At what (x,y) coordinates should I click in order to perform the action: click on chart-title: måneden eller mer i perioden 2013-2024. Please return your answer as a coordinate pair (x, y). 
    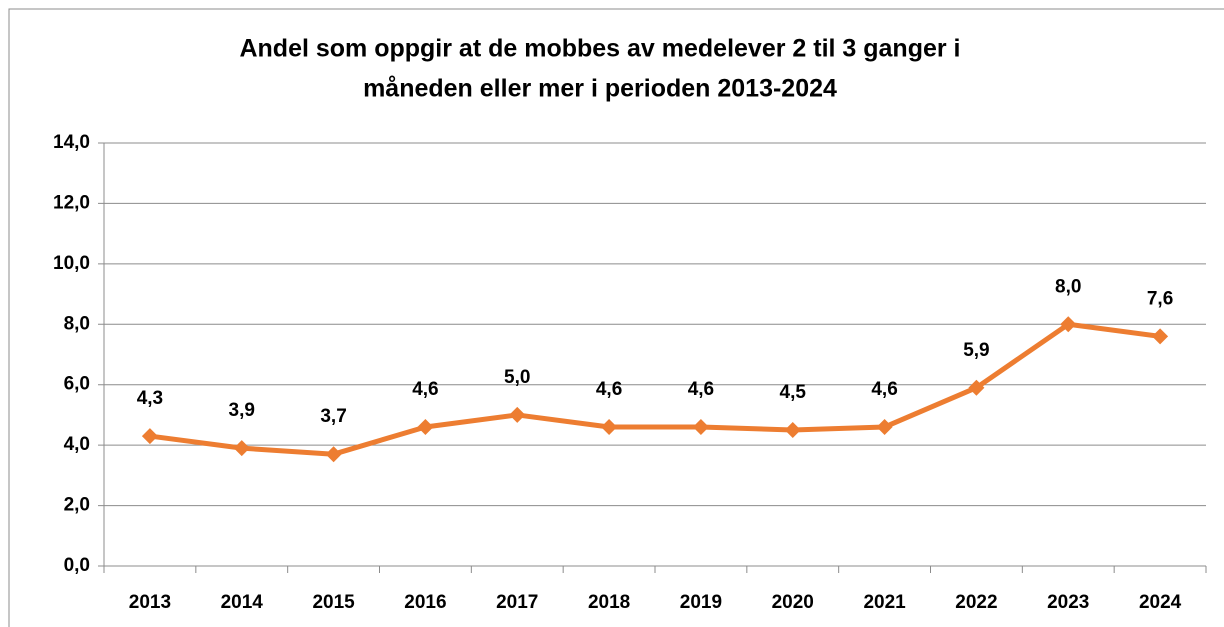
    Looking at the image, I should click on (600, 89).